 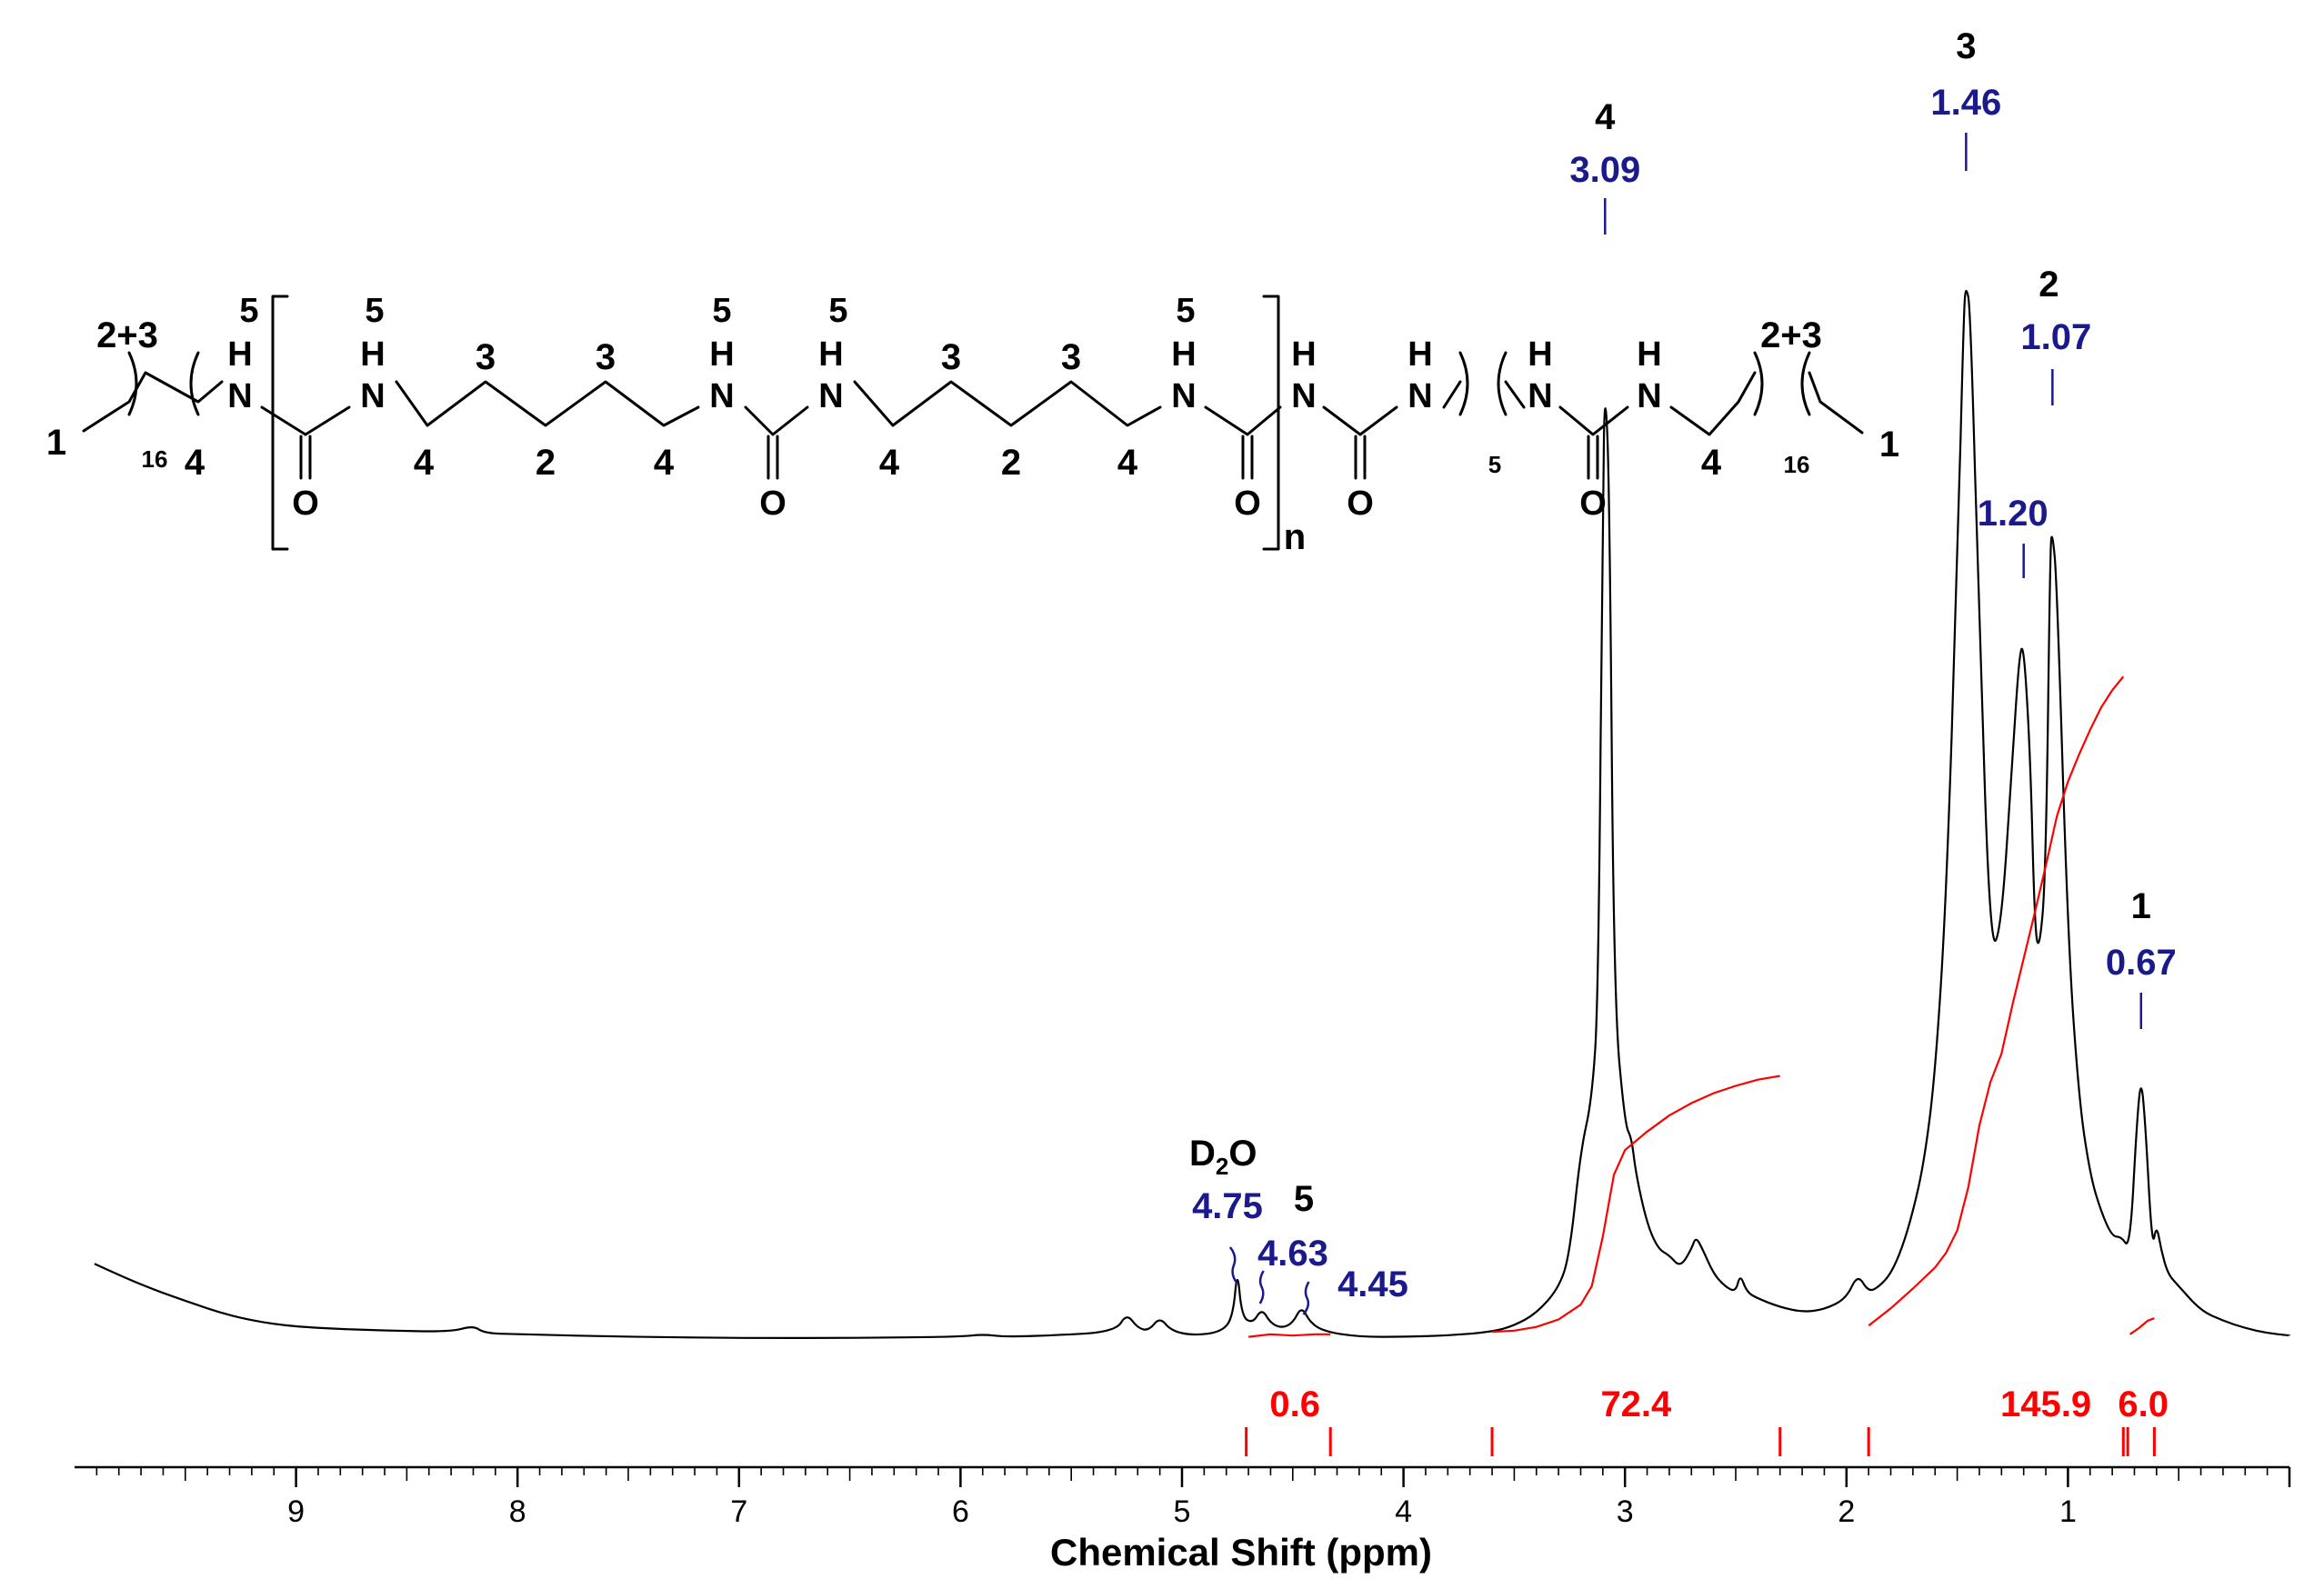 What do you see at coordinates (1606, 117) in the screenshot?
I see `peak-assignment-0: 4` at bounding box center [1606, 117].